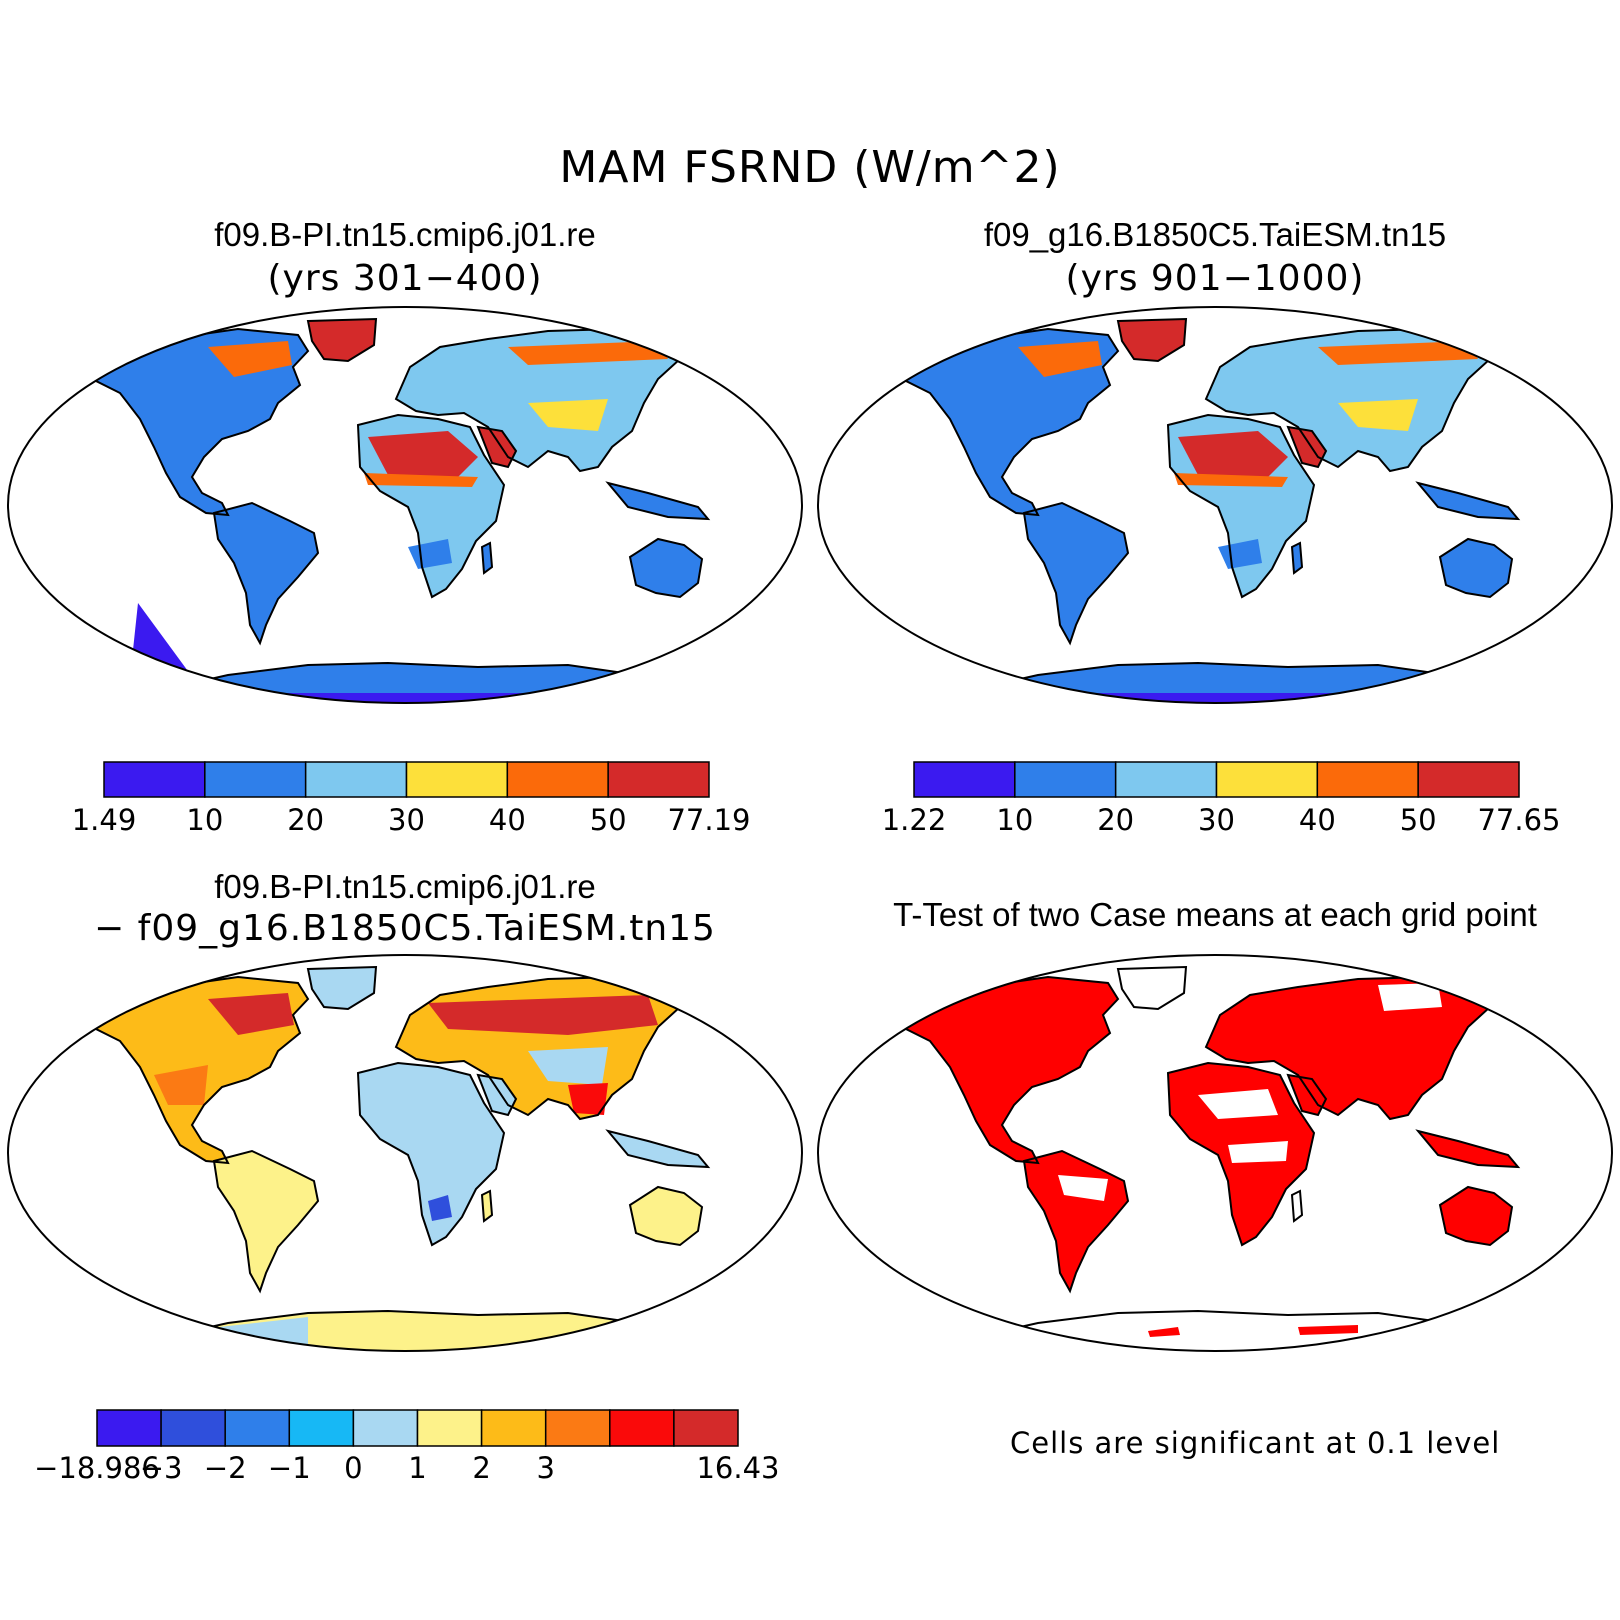  I want to click on colorbar-3: −18.986−3 −2 −1 0 1 2 3 16.43, so click(407, 1447).